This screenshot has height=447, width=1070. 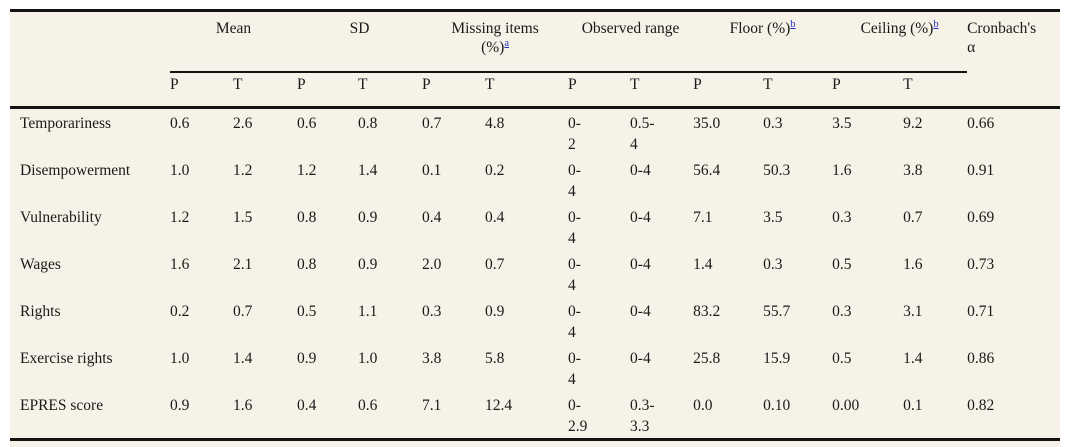 What do you see at coordinates (707, 311) in the screenshot?
I see `cell-floor-p: 83.2` at bounding box center [707, 311].